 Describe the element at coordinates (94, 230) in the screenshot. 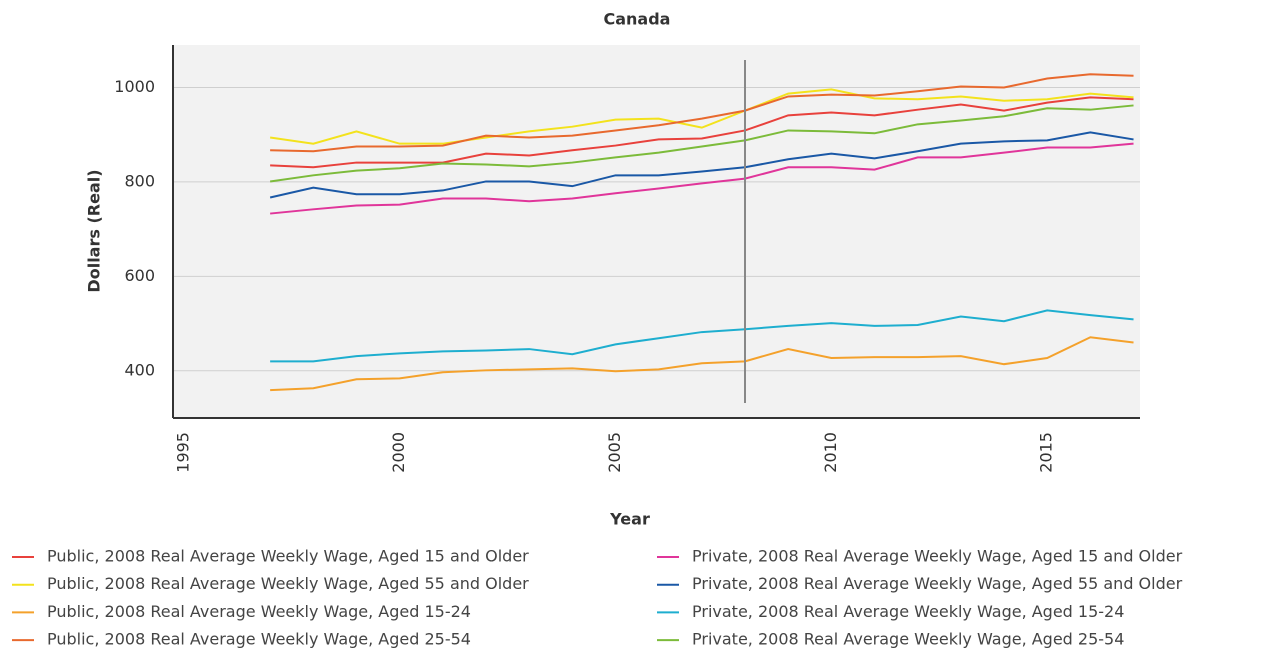

I see `y-axis-label: Dollars (Real)` at that location.